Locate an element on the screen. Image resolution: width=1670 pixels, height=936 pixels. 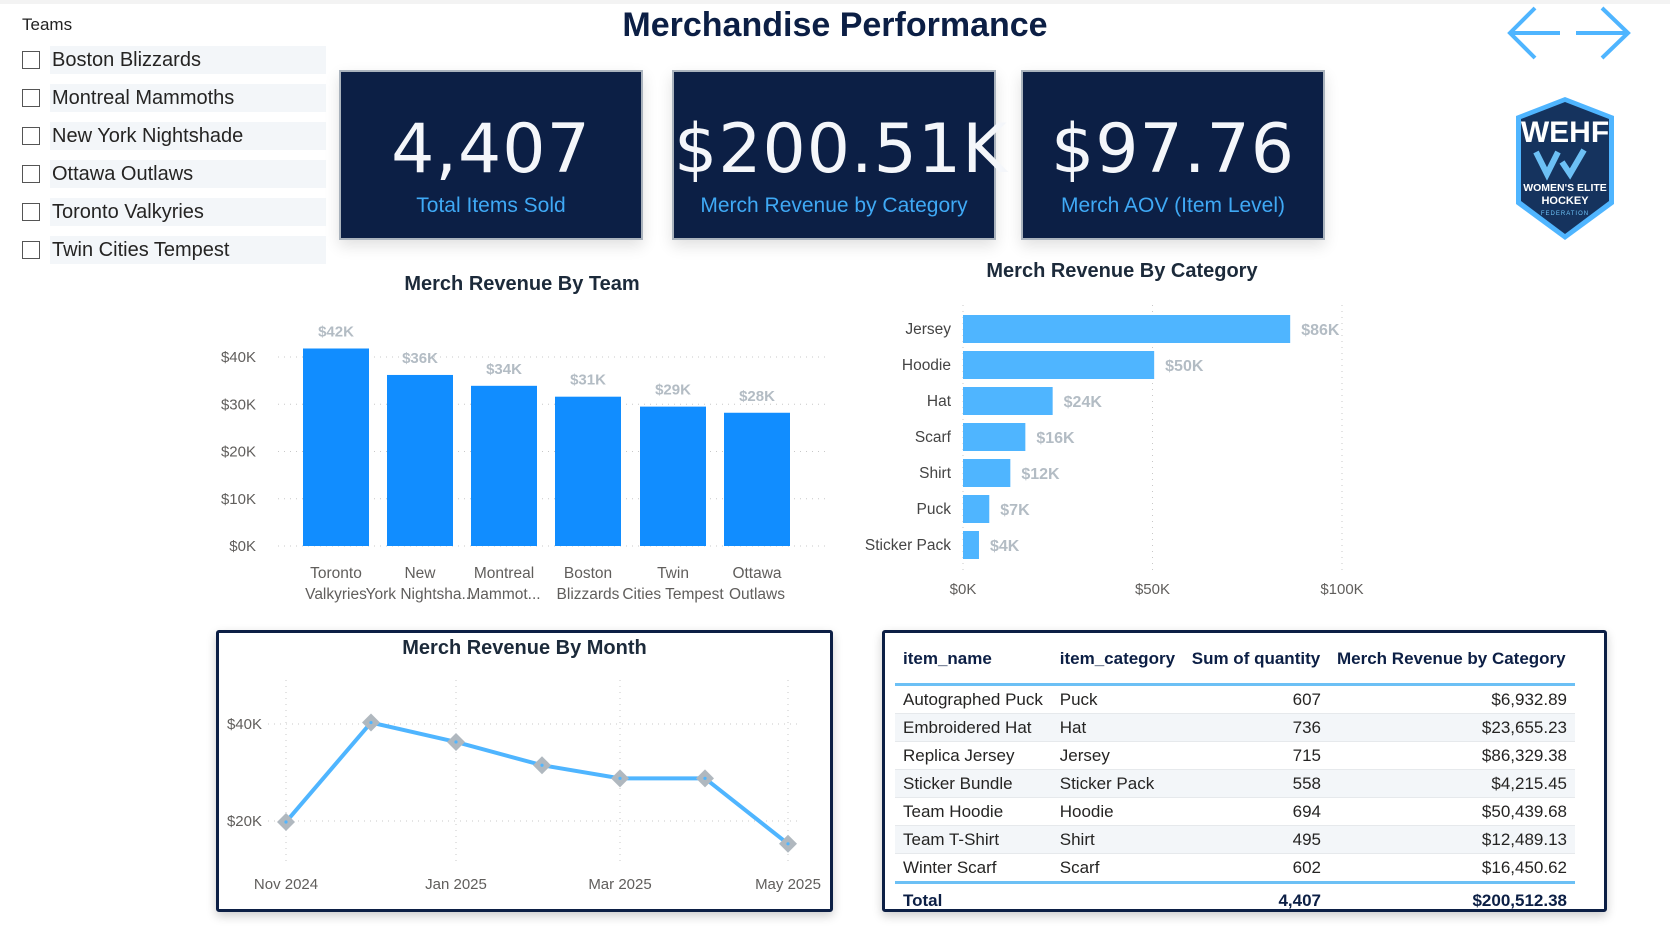
kpi-label: Merch AOV (Item Level) is located at coordinates (1173, 205).